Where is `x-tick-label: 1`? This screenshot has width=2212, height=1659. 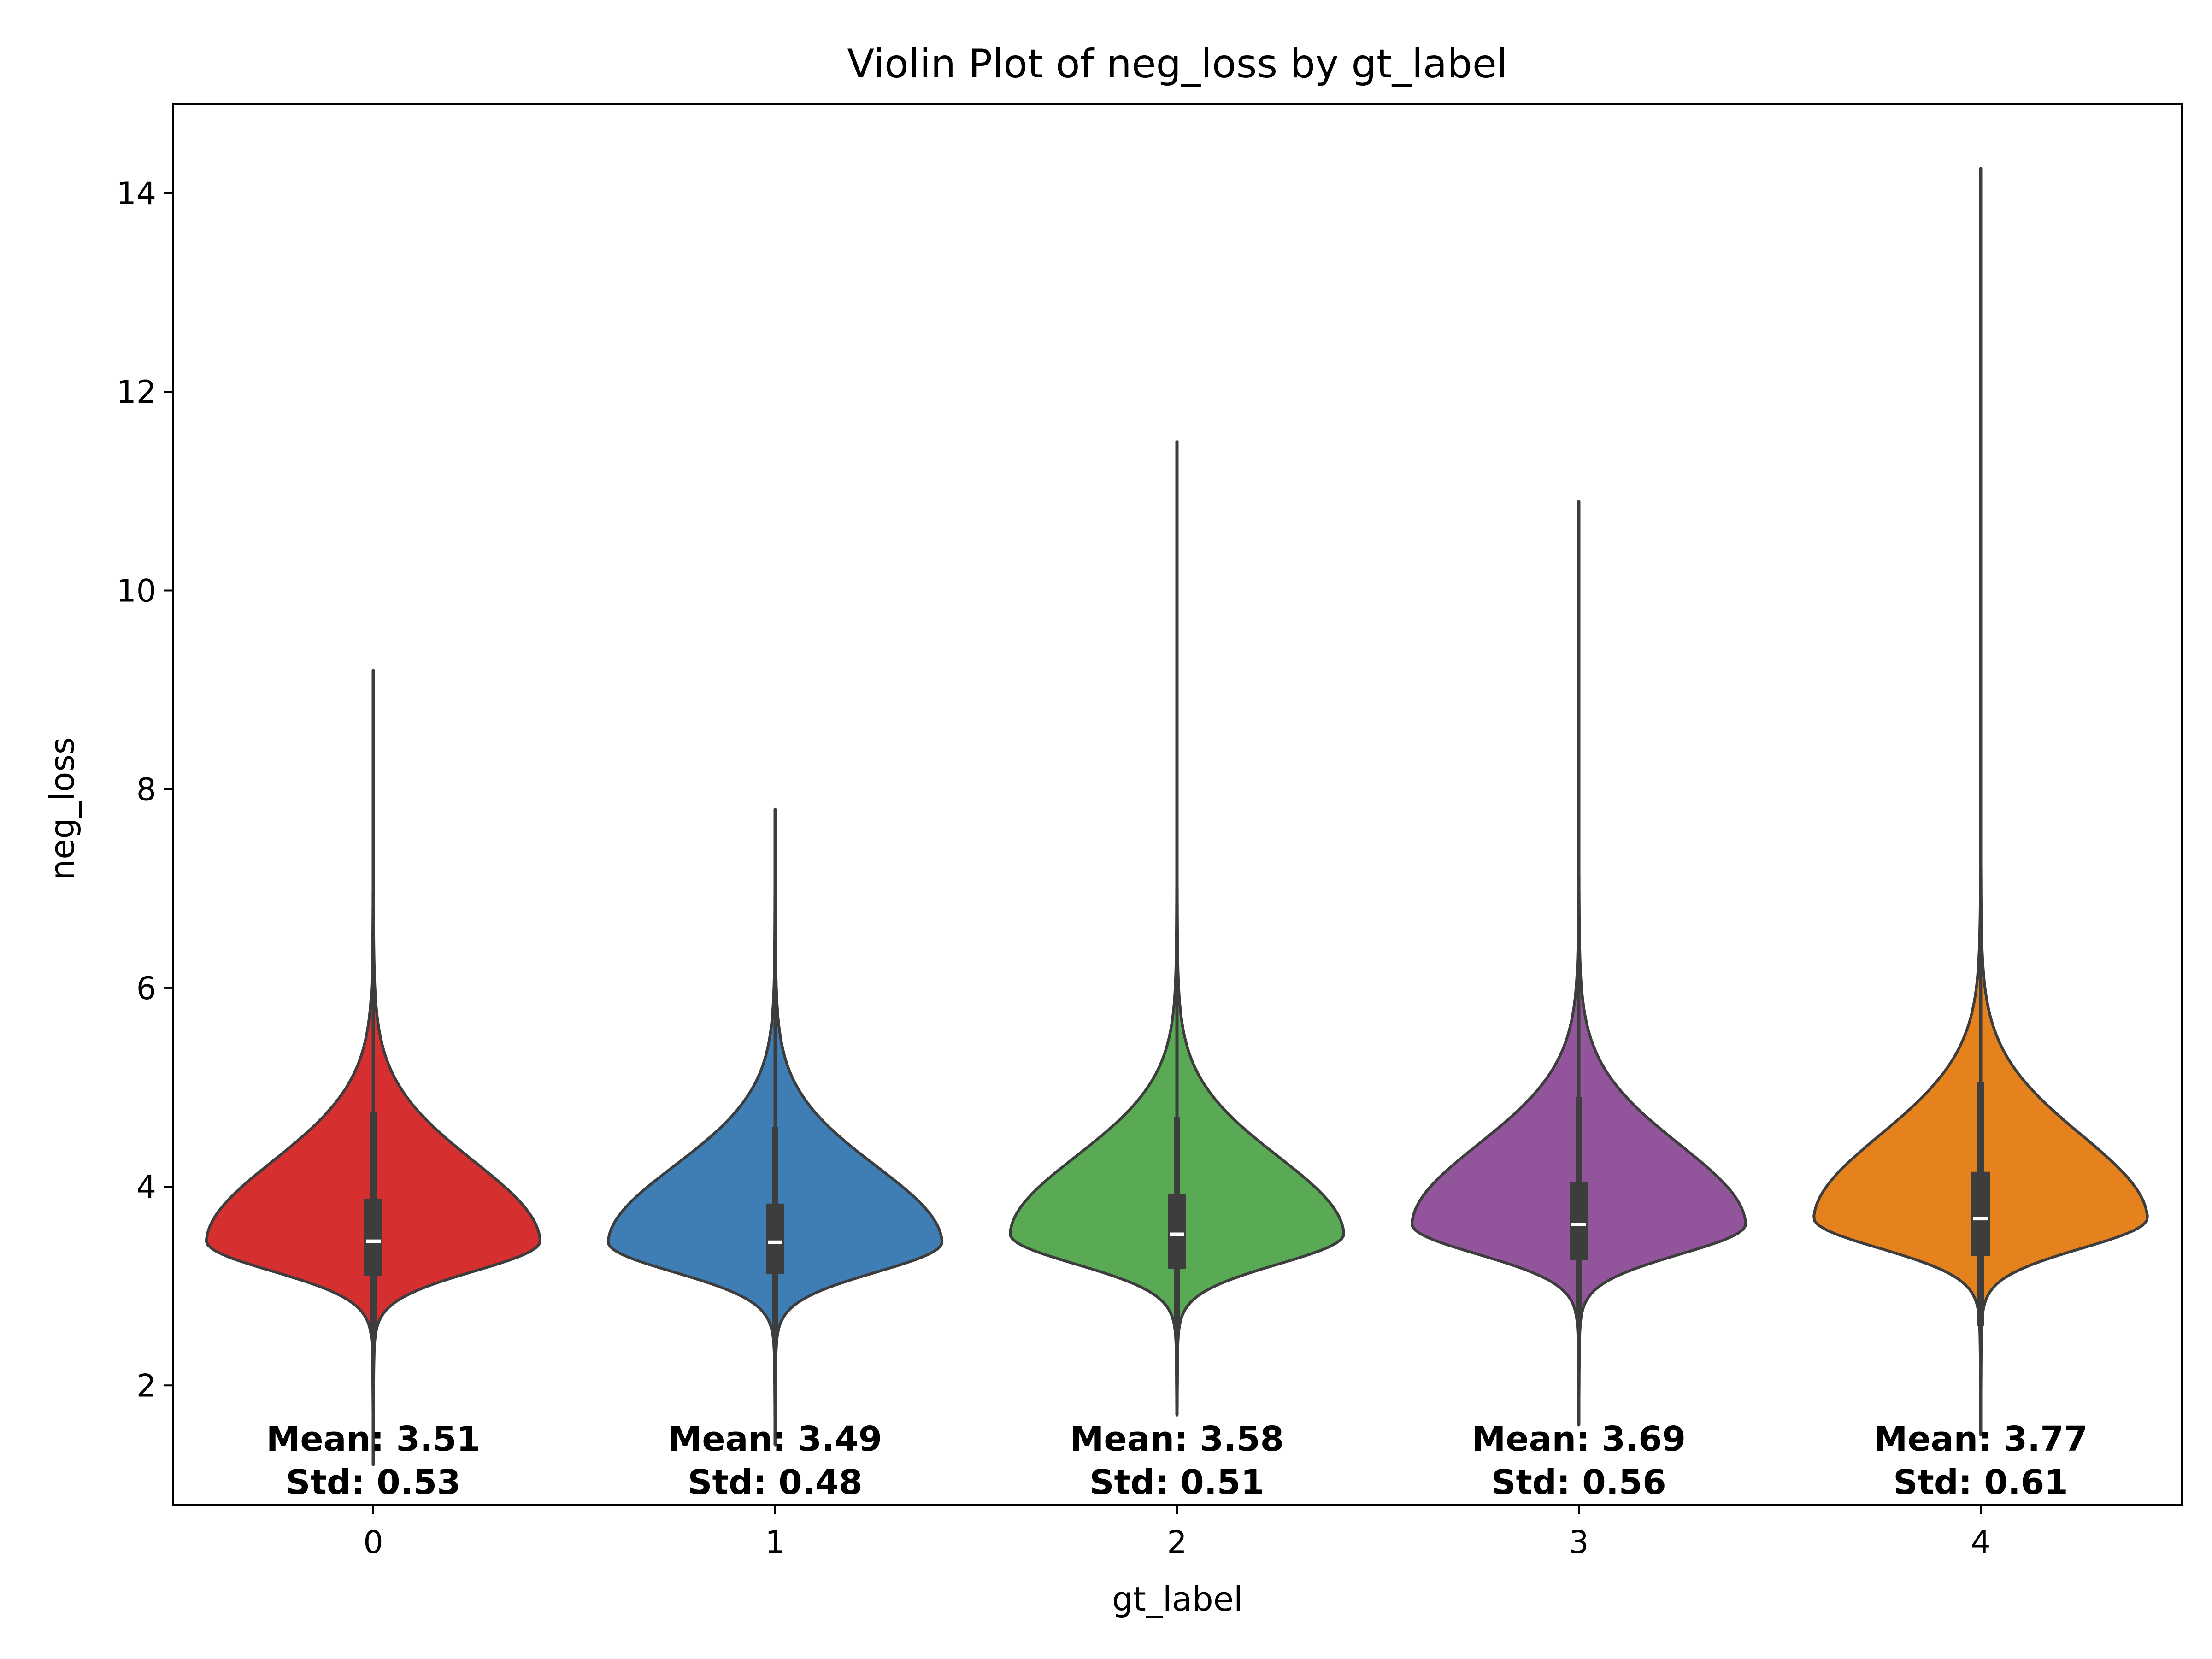
x-tick-label: 1 is located at coordinates (775, 1542).